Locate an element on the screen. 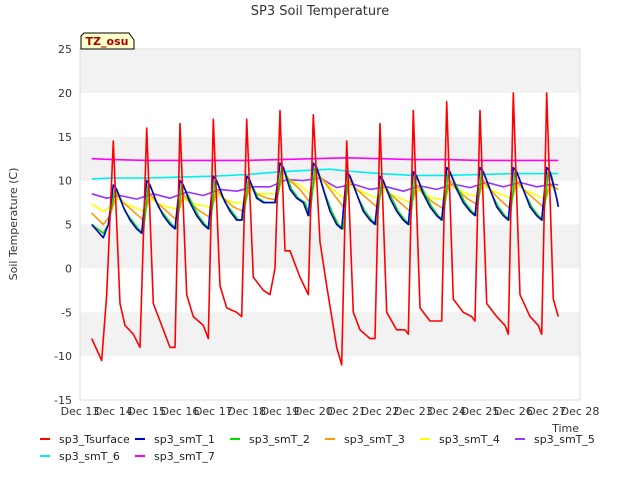 The height and width of the screenshot is (480, 640). x-tick-label: Dec 23 is located at coordinates (413, 411).